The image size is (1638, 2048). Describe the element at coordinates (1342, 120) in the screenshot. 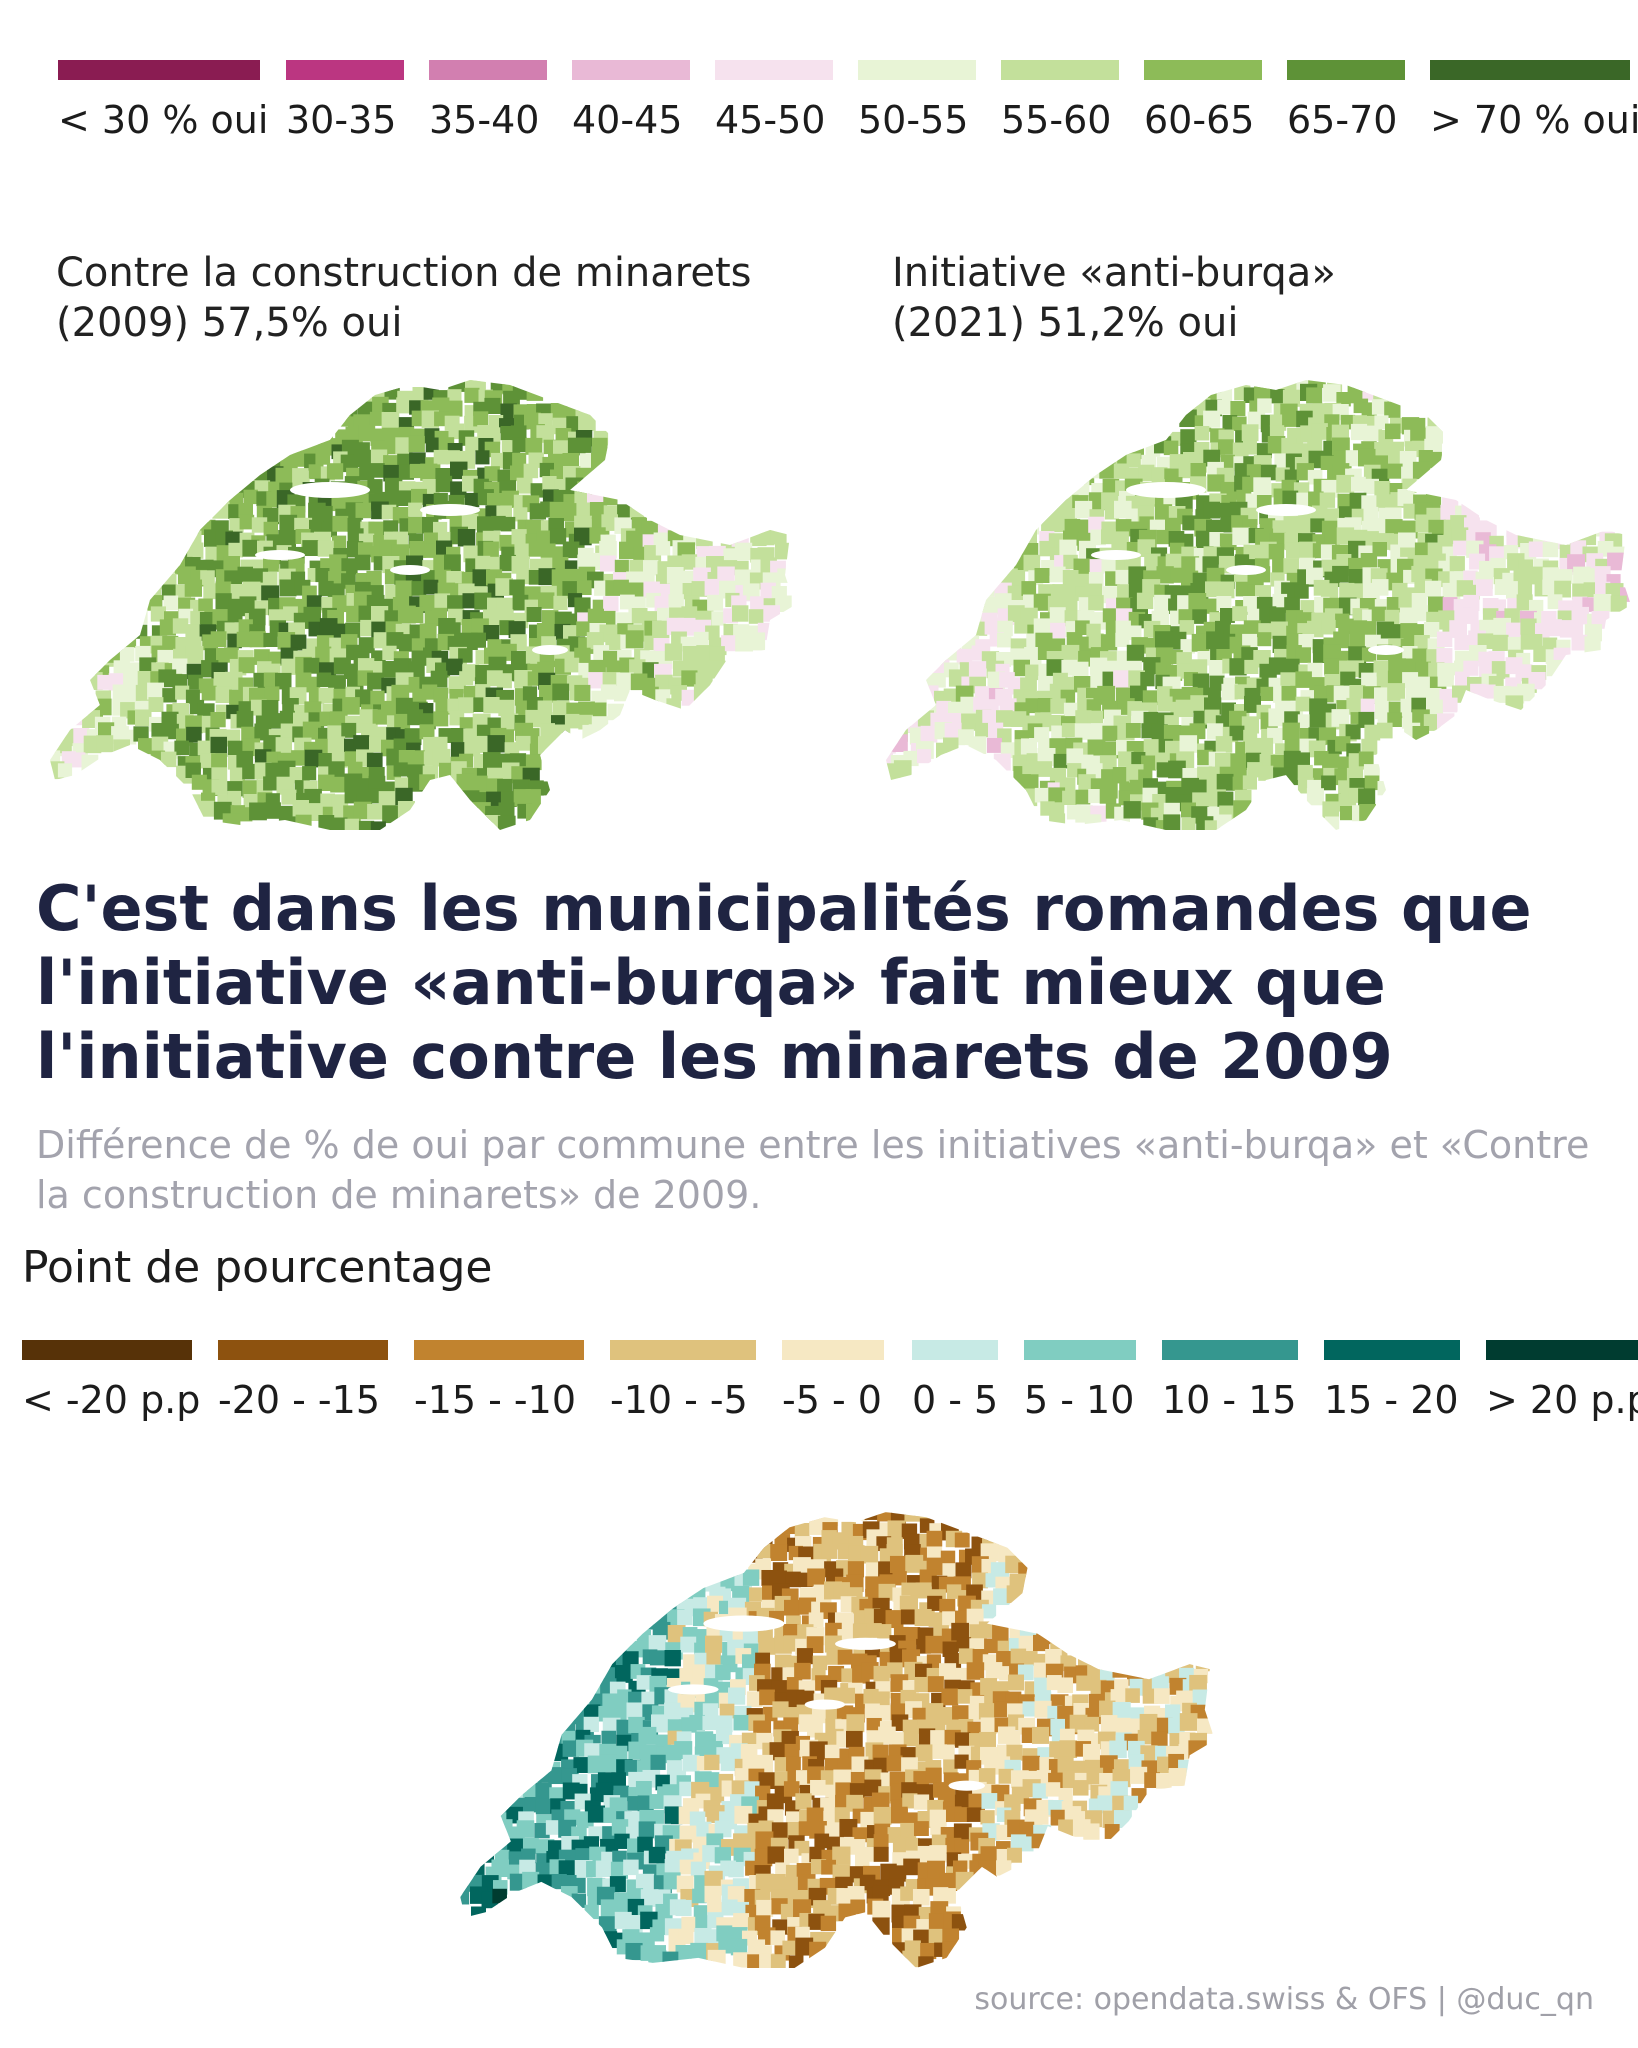

I see `yes-legend-label: 65-70` at that location.